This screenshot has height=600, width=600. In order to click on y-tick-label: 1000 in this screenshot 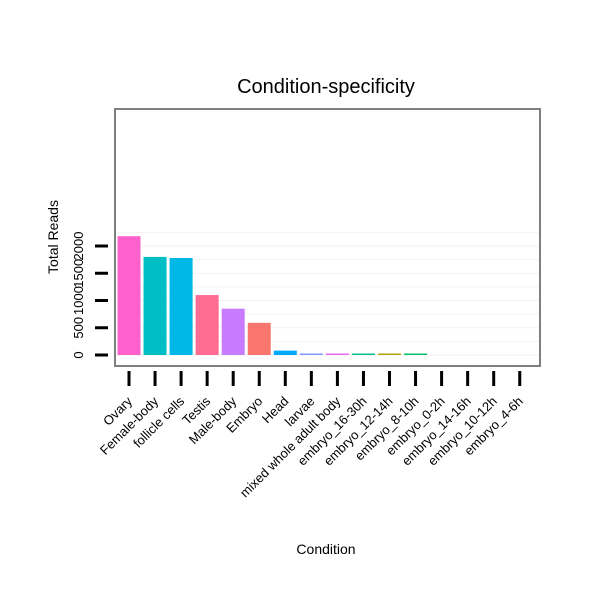, I will do `click(78, 300)`.